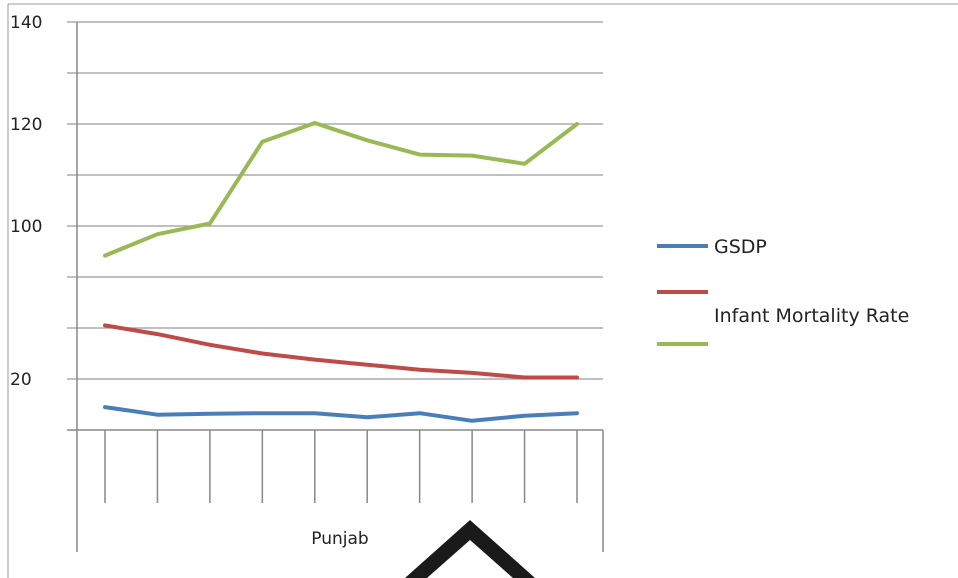  What do you see at coordinates (740, 247) in the screenshot?
I see `legend-label: GSDP` at bounding box center [740, 247].